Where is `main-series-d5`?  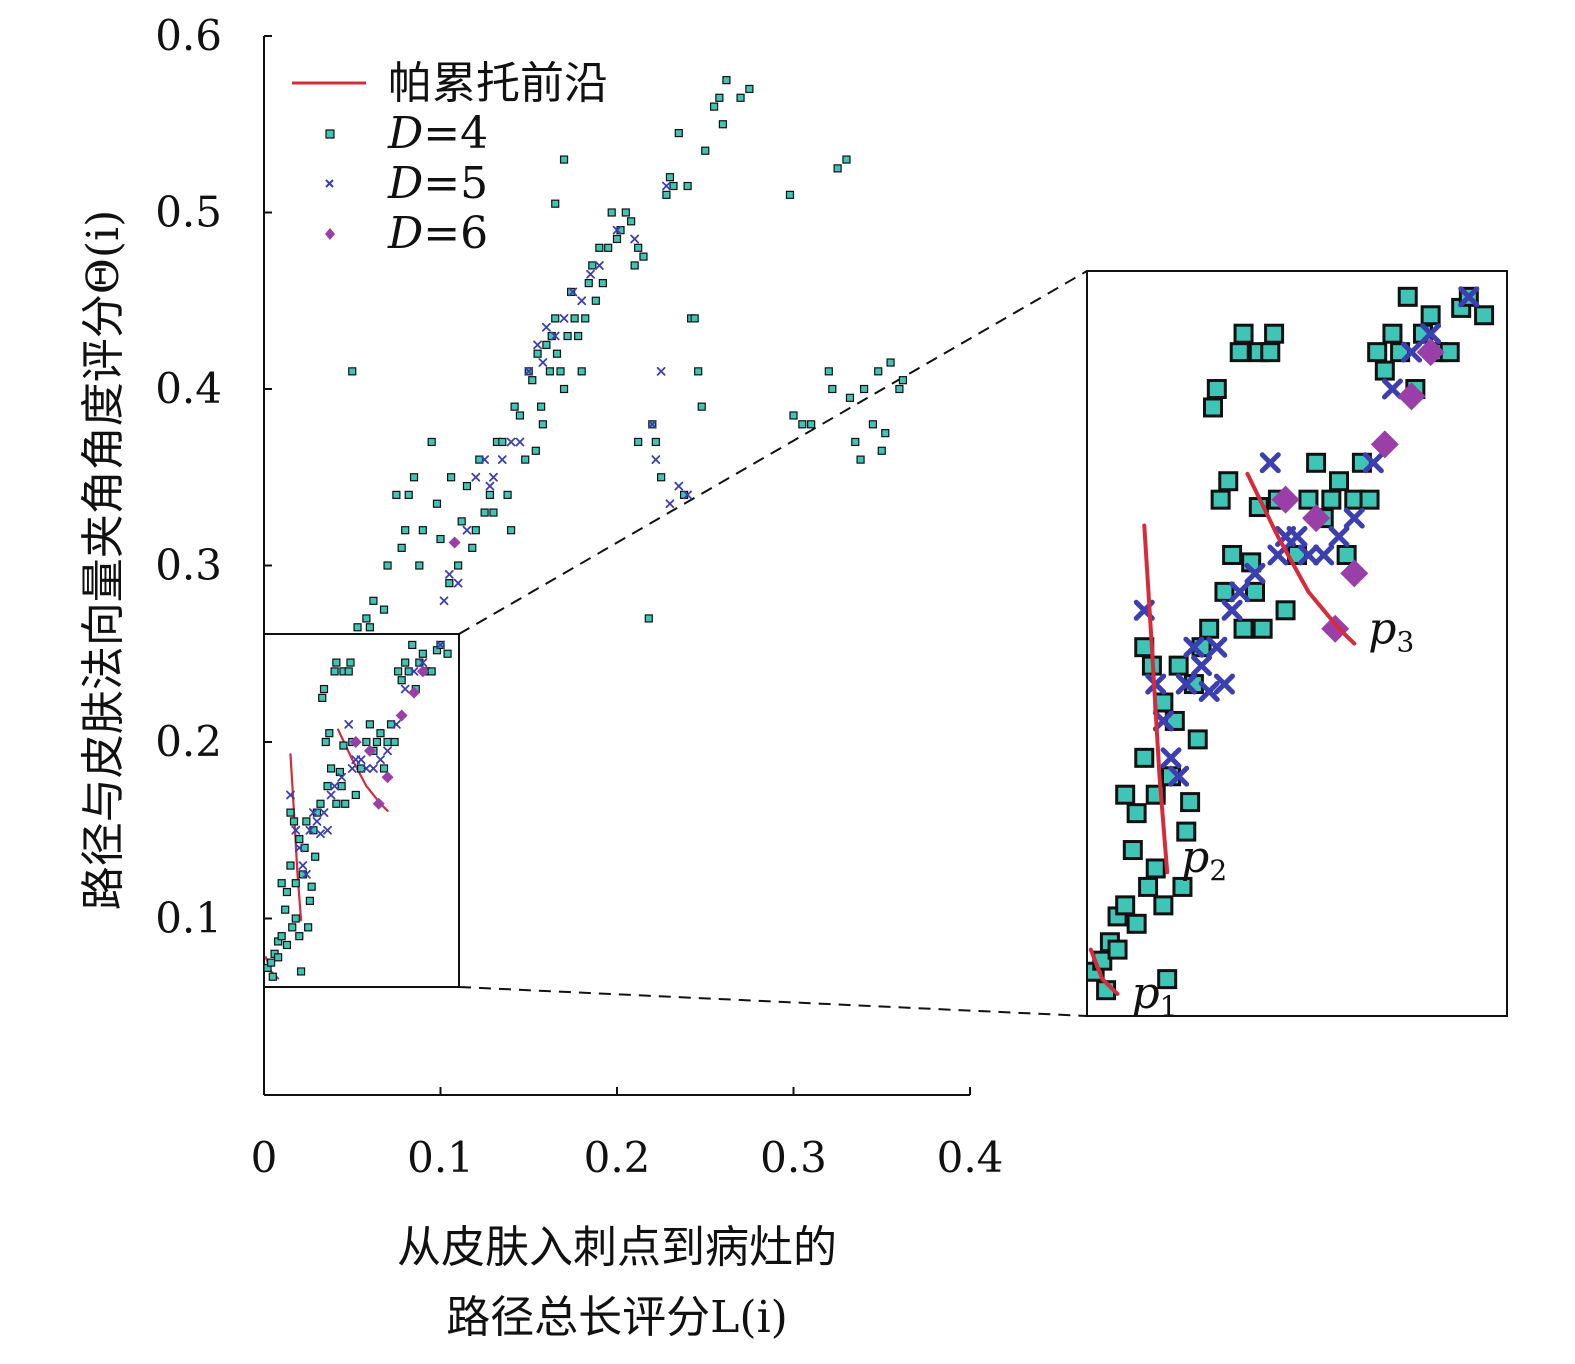 main-series-d5 is located at coordinates (489, 530).